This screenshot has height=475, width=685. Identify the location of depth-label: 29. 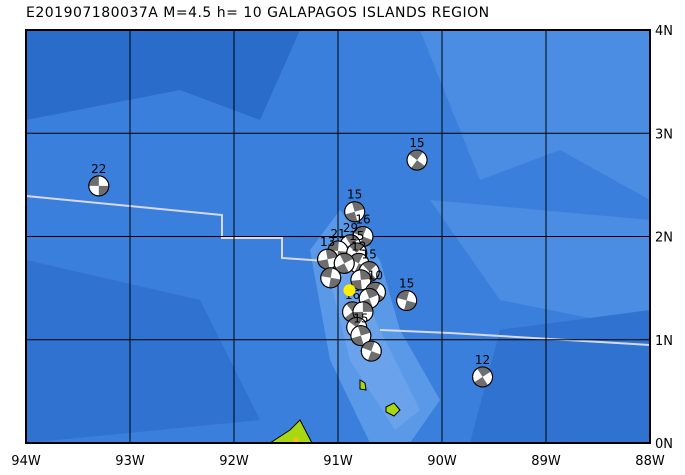
(350, 228).